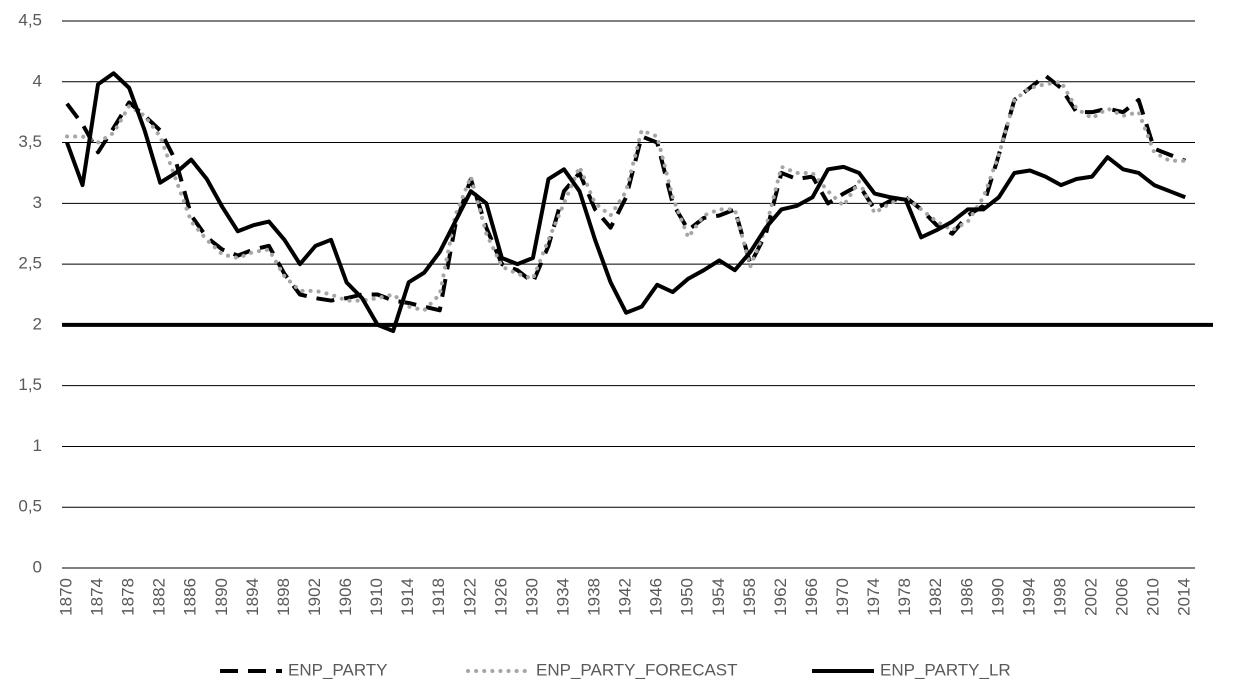 This screenshot has height=692, width=1243. I want to click on x-tick-label: 1978, so click(904, 597).